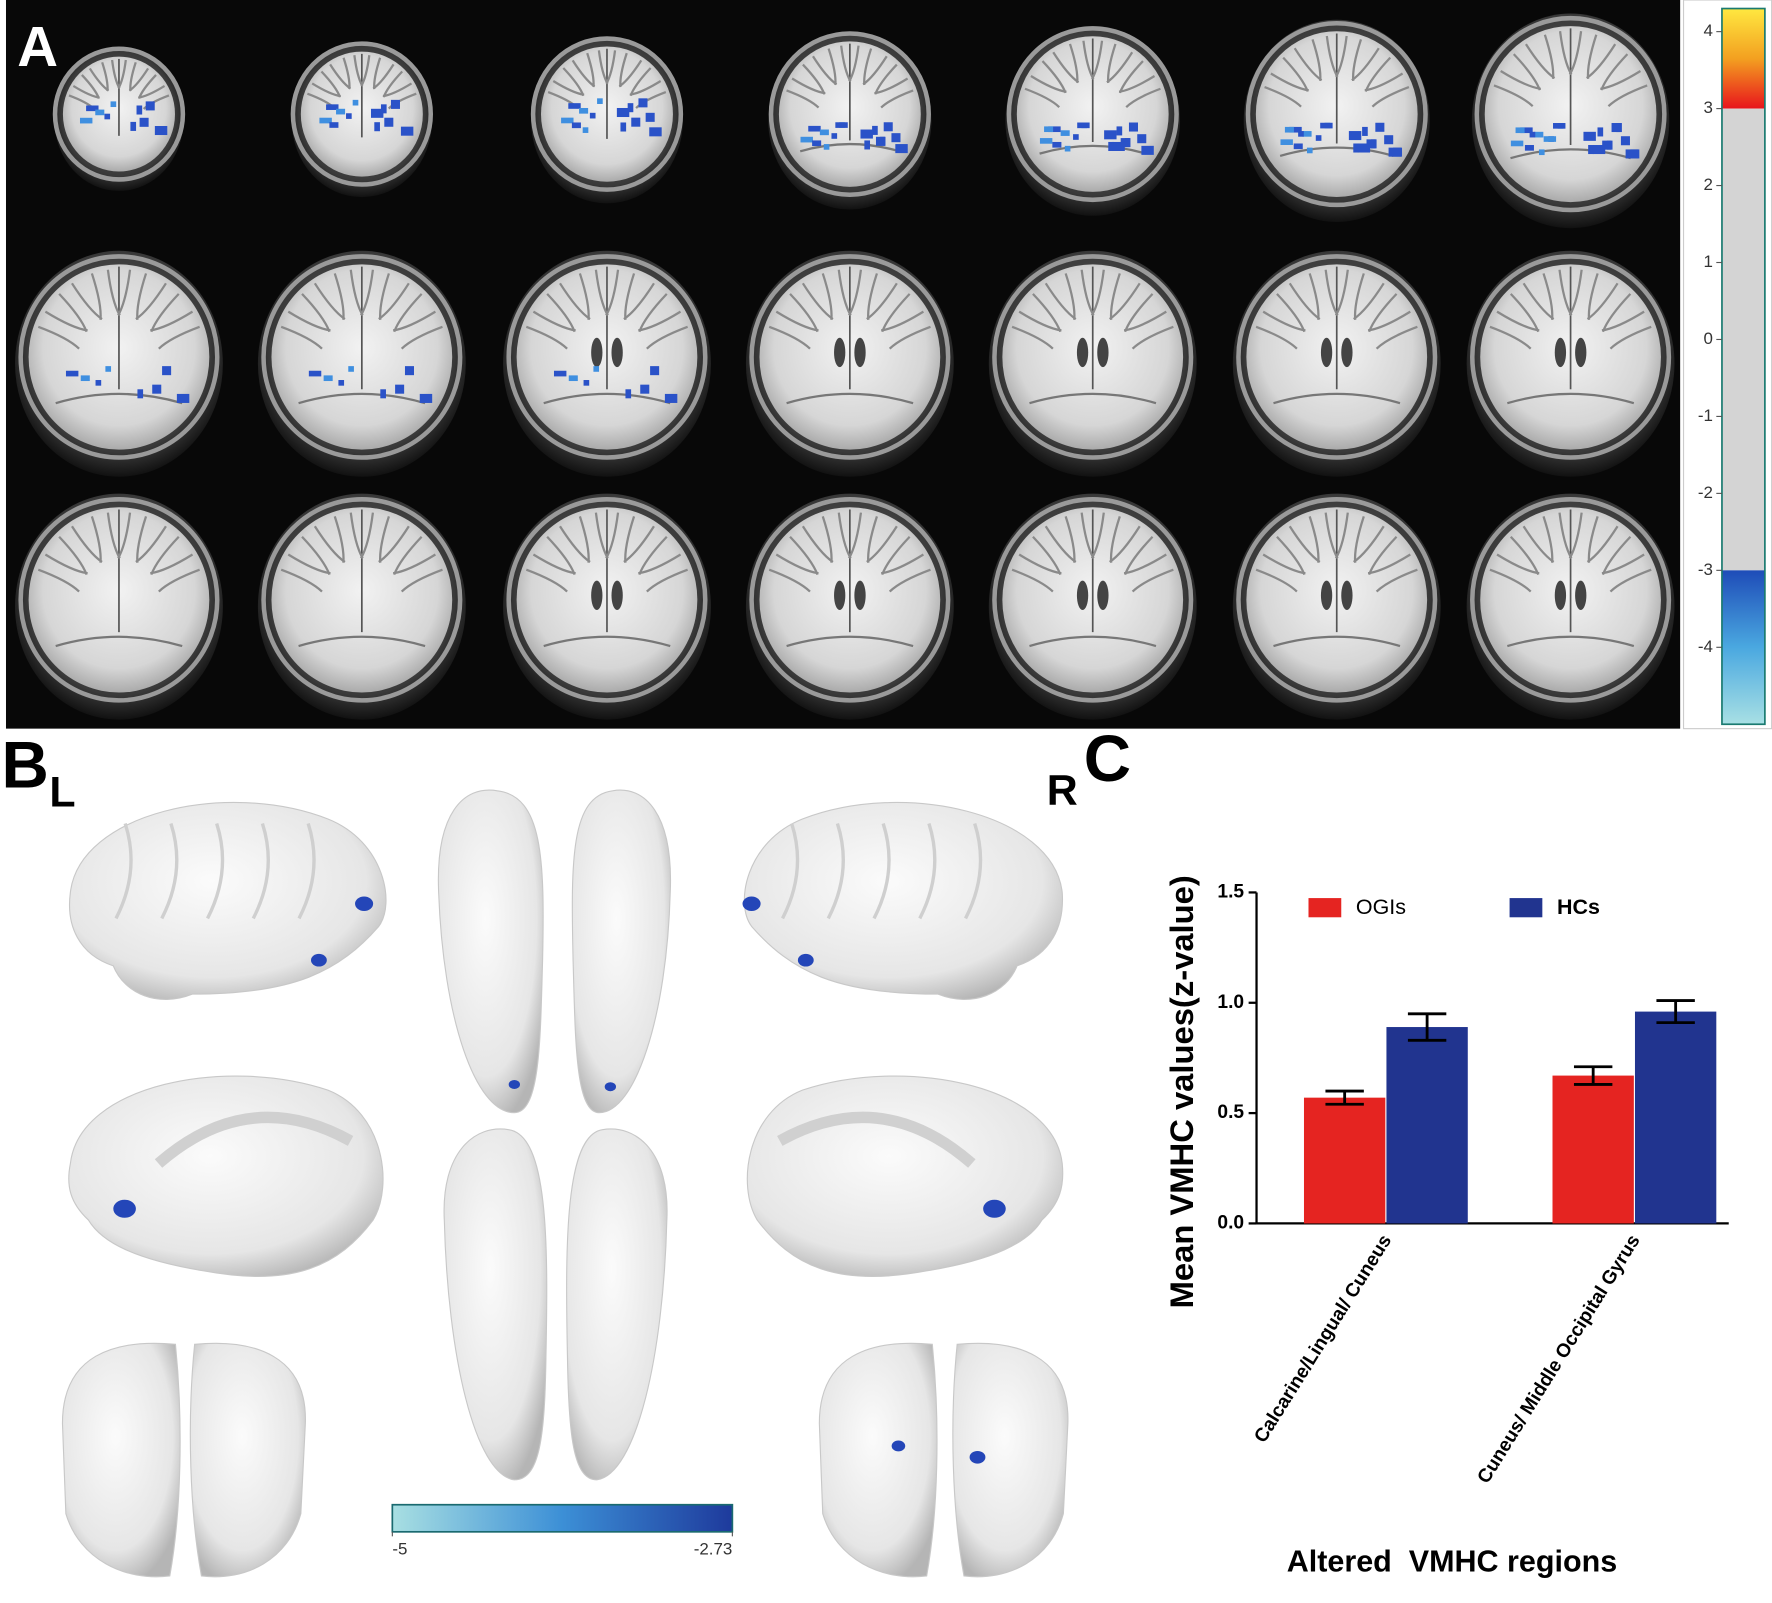  Describe the element at coordinates (1743, 647) in the screenshot. I see `colorbar-negative` at that location.